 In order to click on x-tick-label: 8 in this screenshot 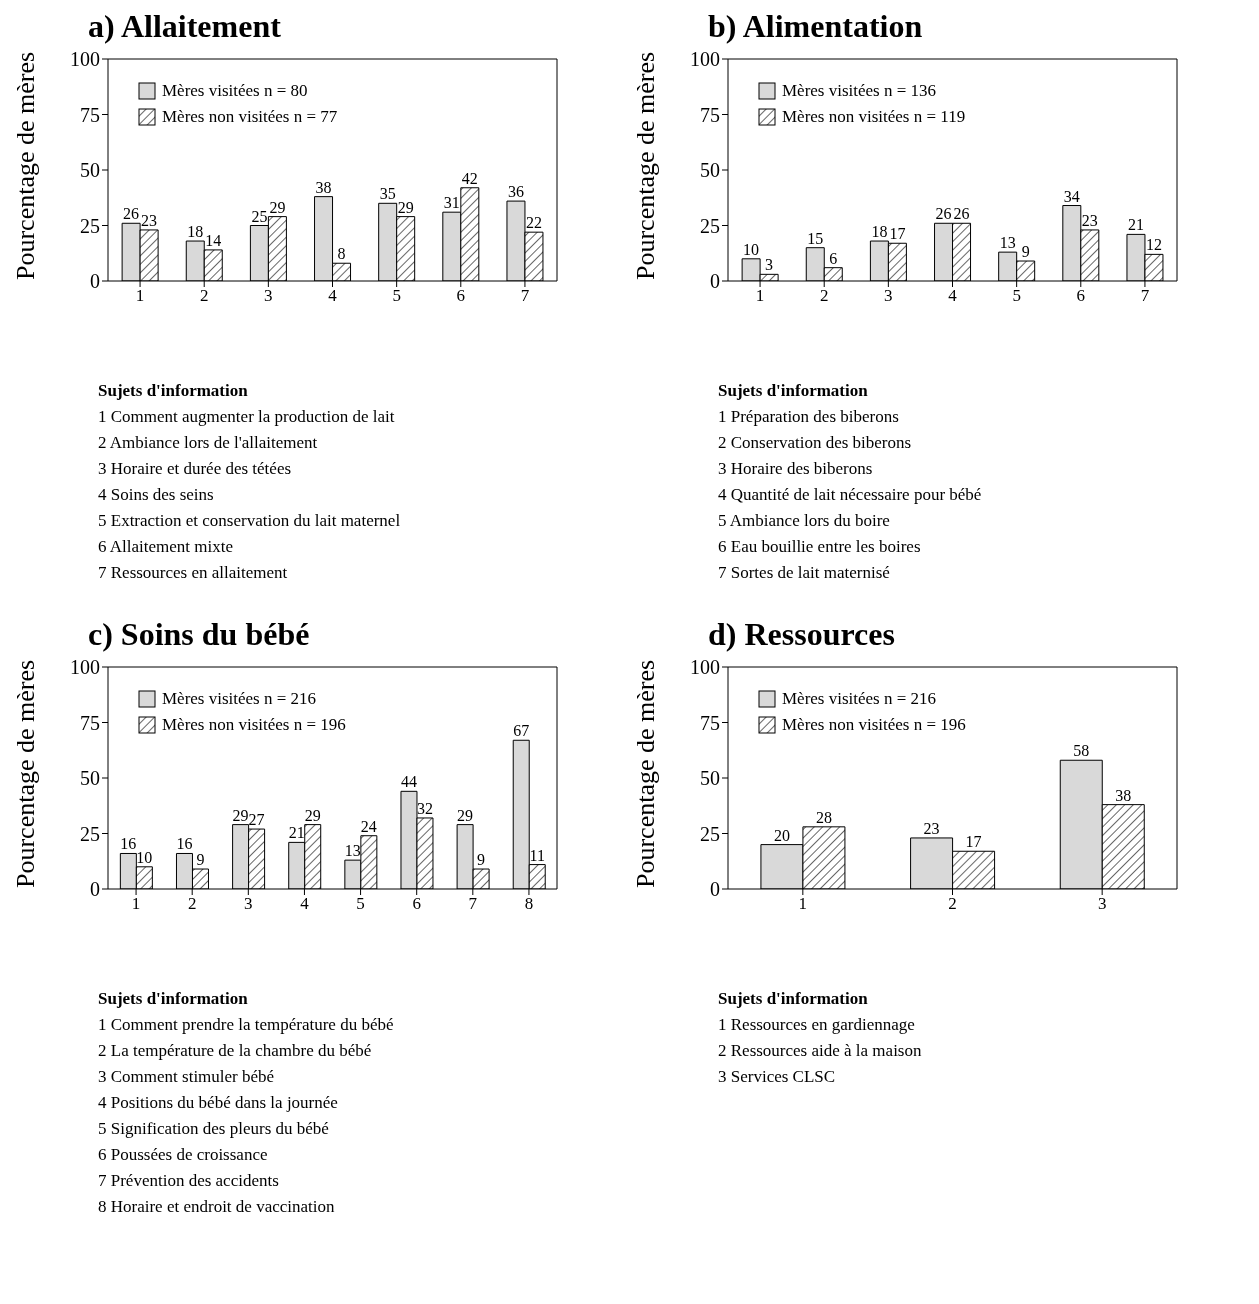, I will do `click(529, 904)`.